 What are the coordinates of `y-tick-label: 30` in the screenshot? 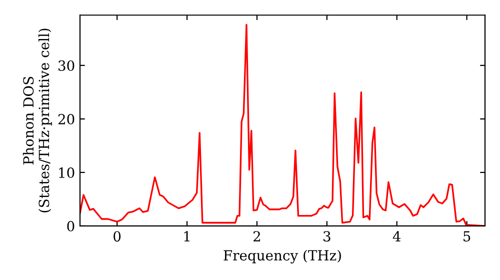 It's located at (66, 65).